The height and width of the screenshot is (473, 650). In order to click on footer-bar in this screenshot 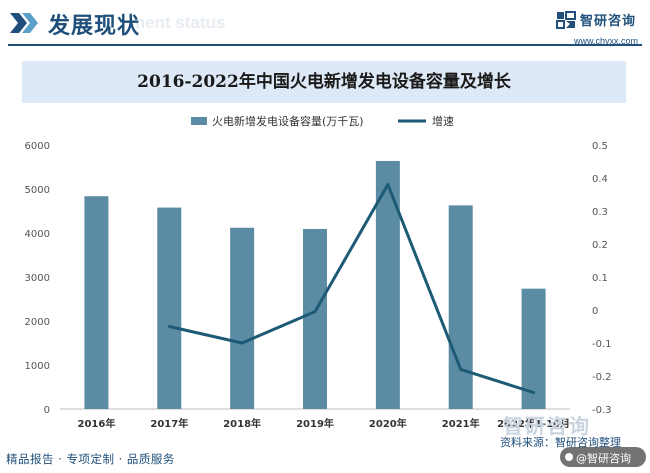, I will do `click(325, 460)`.